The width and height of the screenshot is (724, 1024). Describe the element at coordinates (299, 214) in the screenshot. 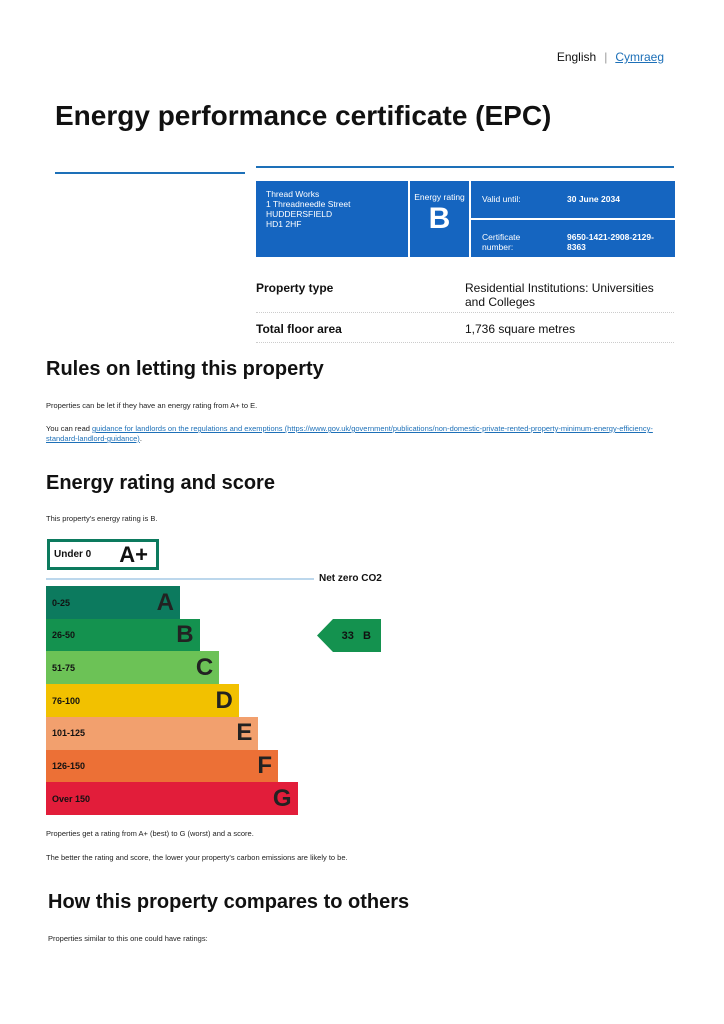

I see `address-line: HUDDERSFIELD` at that location.